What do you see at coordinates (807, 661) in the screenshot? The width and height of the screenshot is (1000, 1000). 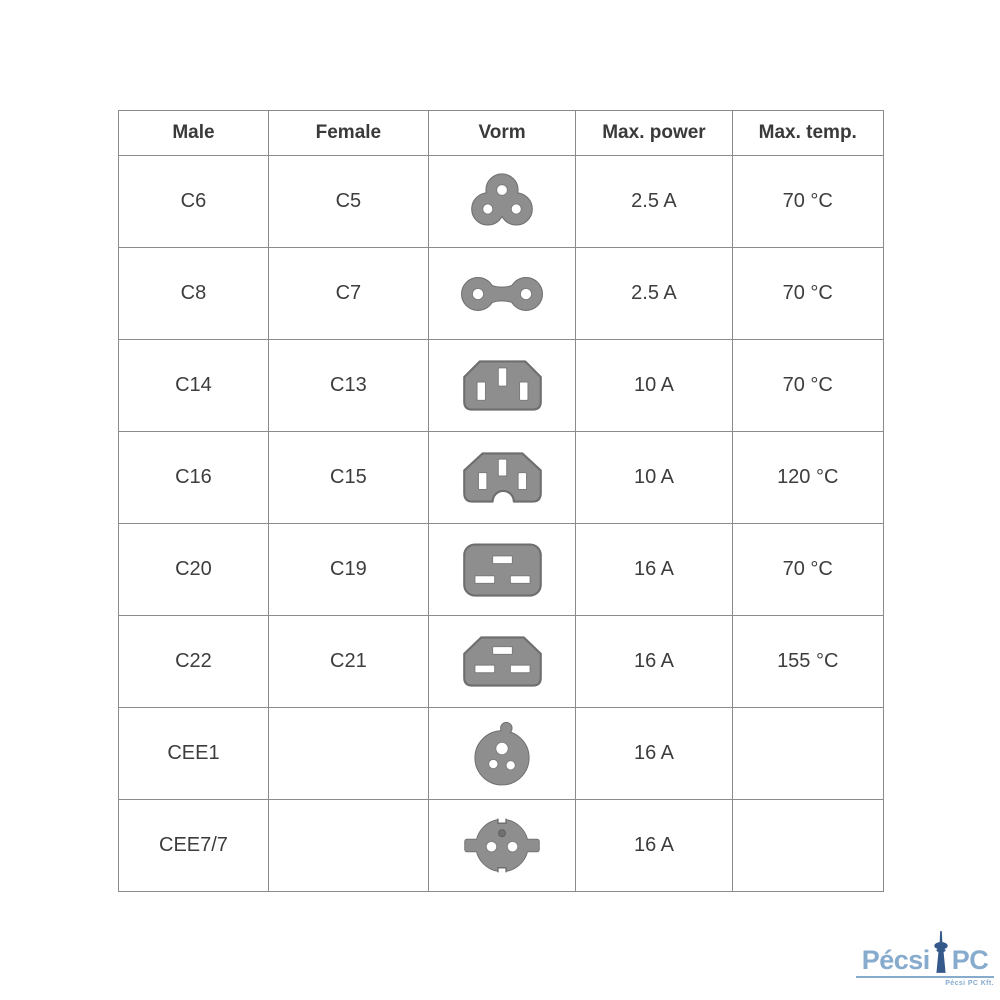 I see `temp-cell: 155 °C` at bounding box center [807, 661].